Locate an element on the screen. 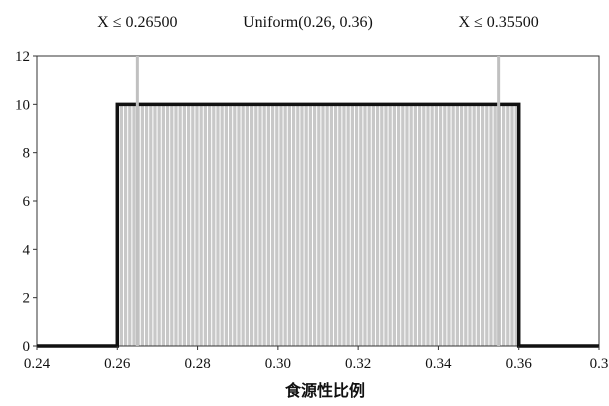 This screenshot has width=609, height=406. y-tick-label: 12 is located at coordinates (22, 57).